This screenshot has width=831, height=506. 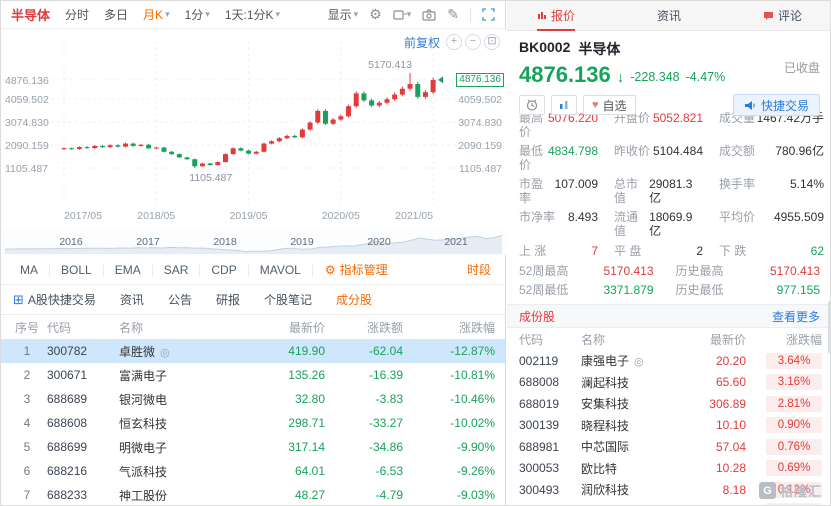 I want to click on timeshare-tab: 分时, so click(x=77, y=15).